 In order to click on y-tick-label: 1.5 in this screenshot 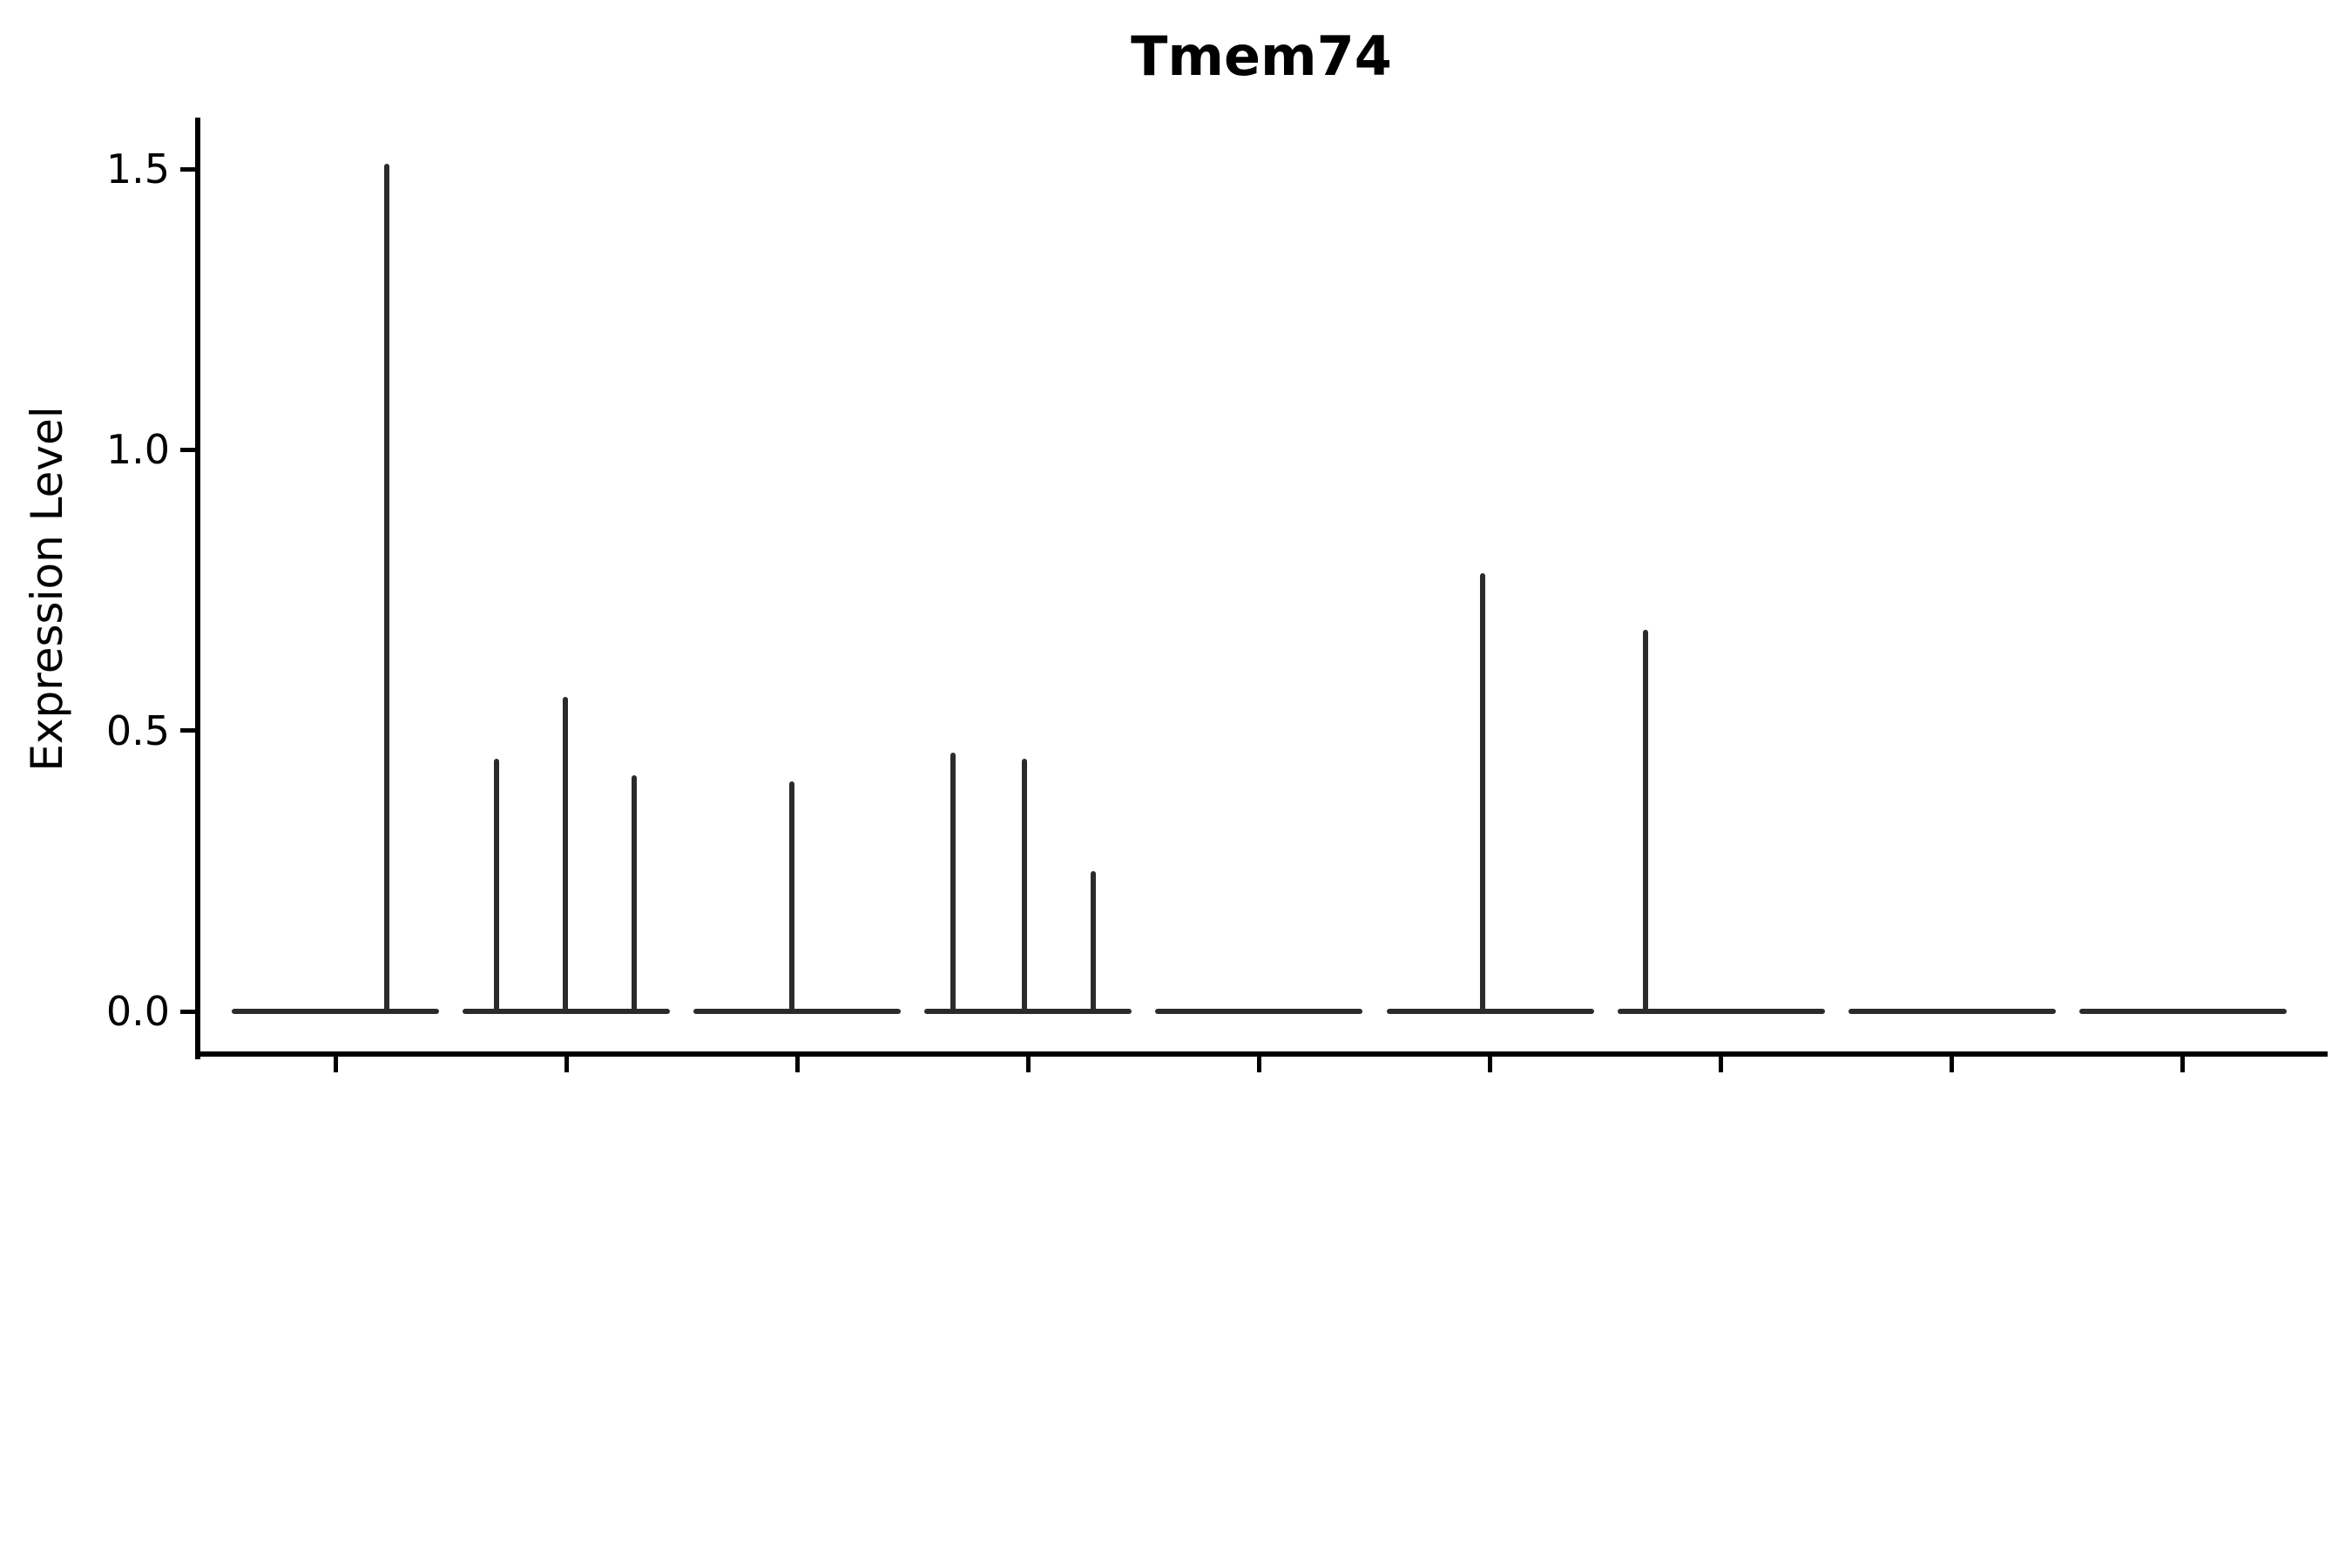, I will do `click(137, 169)`.